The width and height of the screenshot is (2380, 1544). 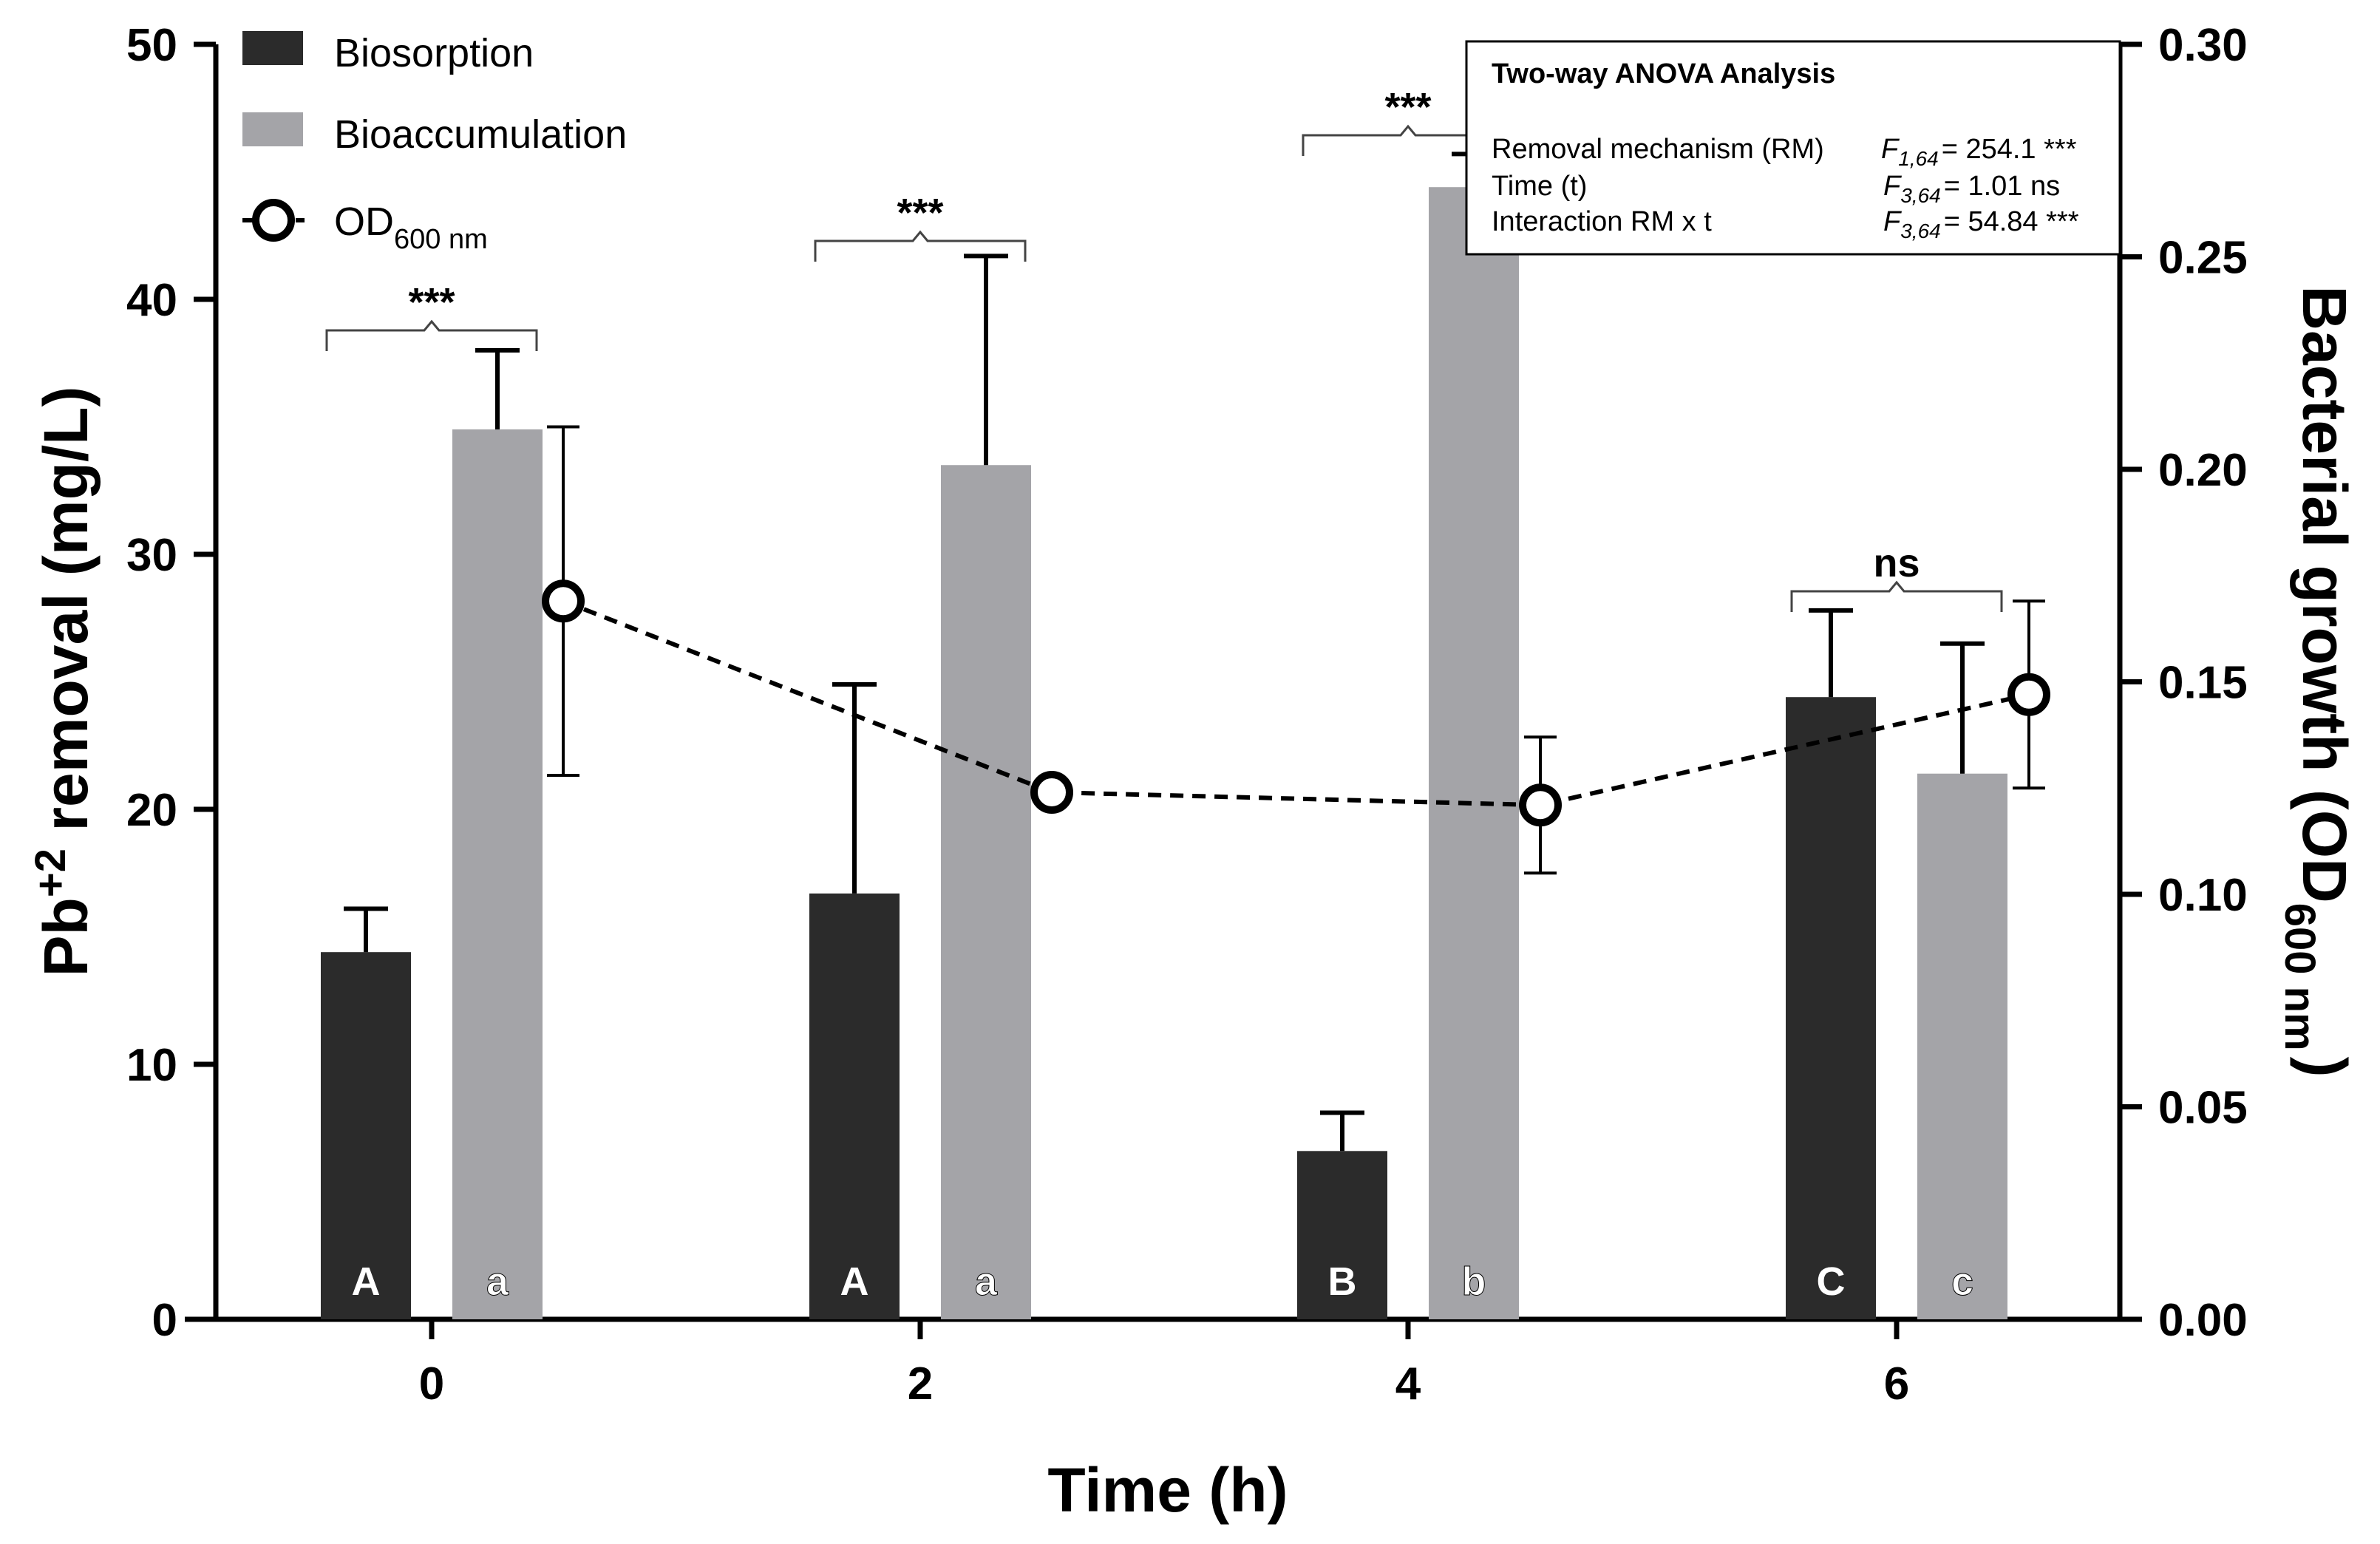 I want to click on x-tick-label: 0, so click(x=431, y=1383).